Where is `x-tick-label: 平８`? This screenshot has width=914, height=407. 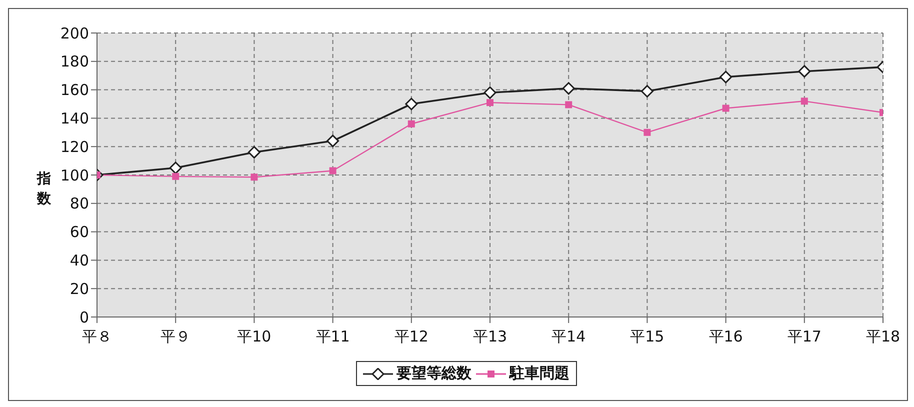 x-tick-label: 平８ is located at coordinates (97, 337).